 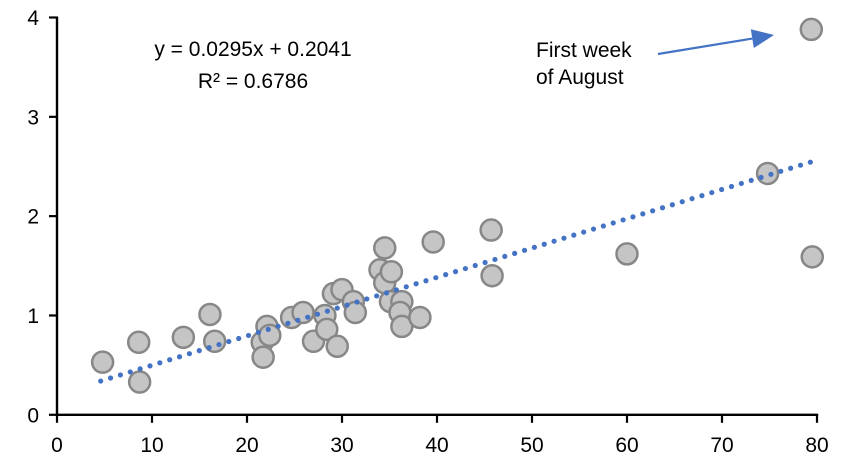 I want to click on r-squared-label: R² = 0.6786, so click(x=253, y=81).